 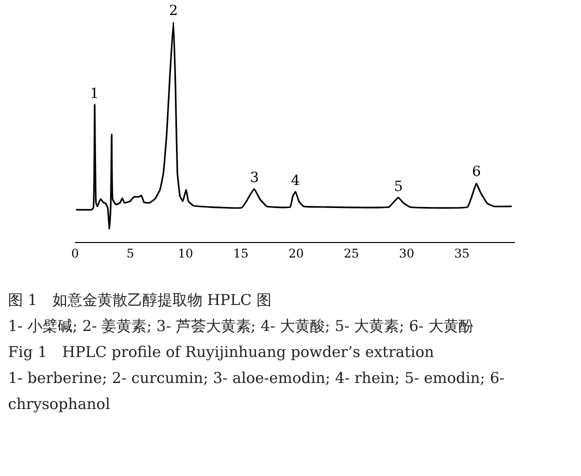 I want to click on annotation: 6, so click(x=476, y=172).